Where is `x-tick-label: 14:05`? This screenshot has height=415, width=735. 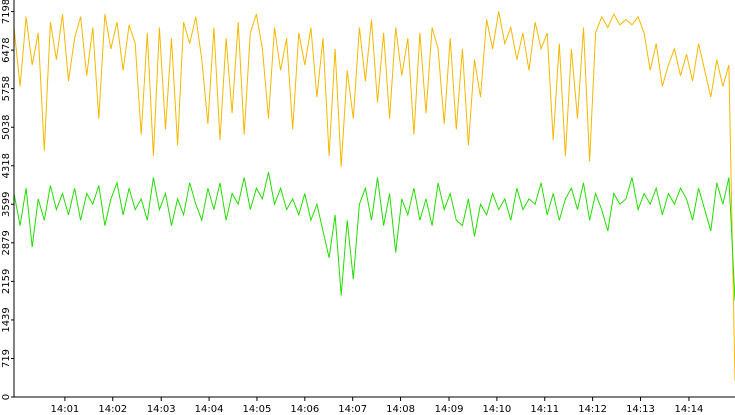
x-tick-label: 14:05 is located at coordinates (257, 409).